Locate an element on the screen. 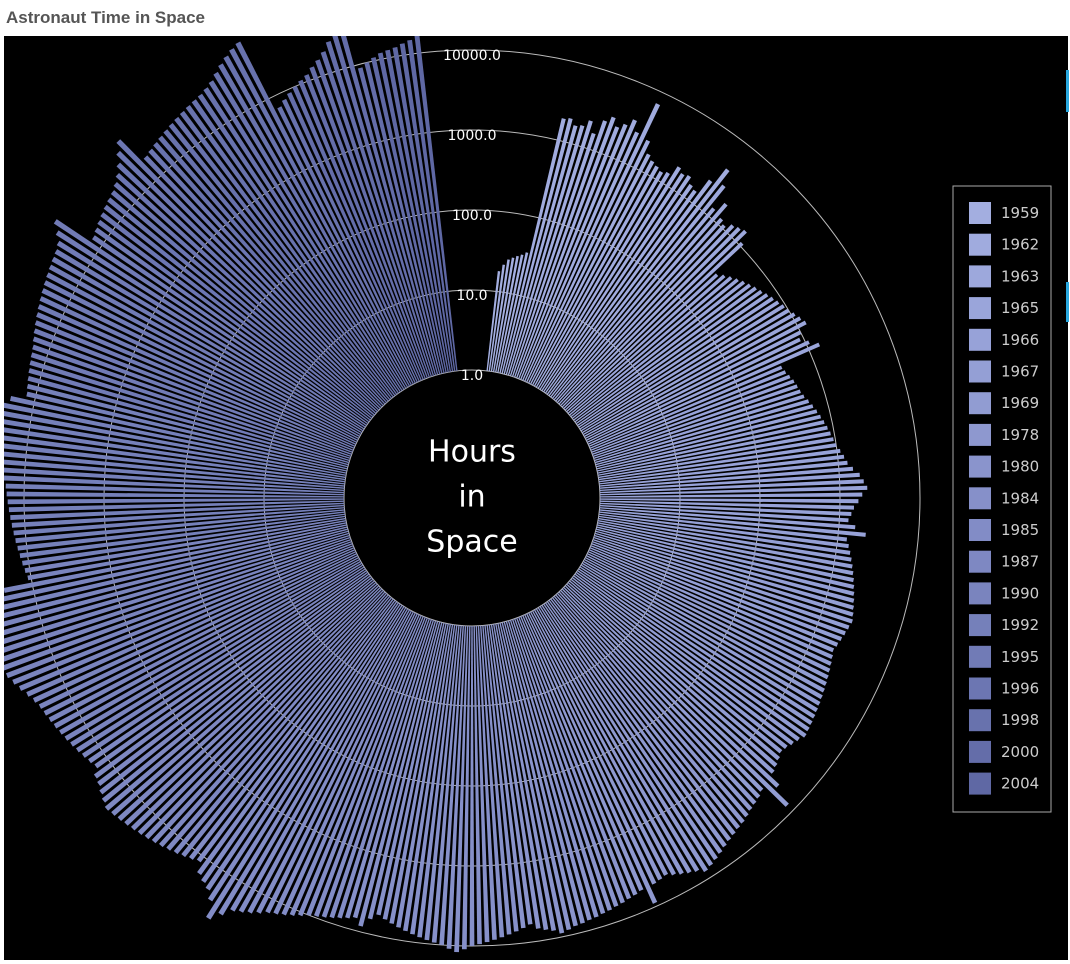  tick-label: 1.0 is located at coordinates (472, 376).